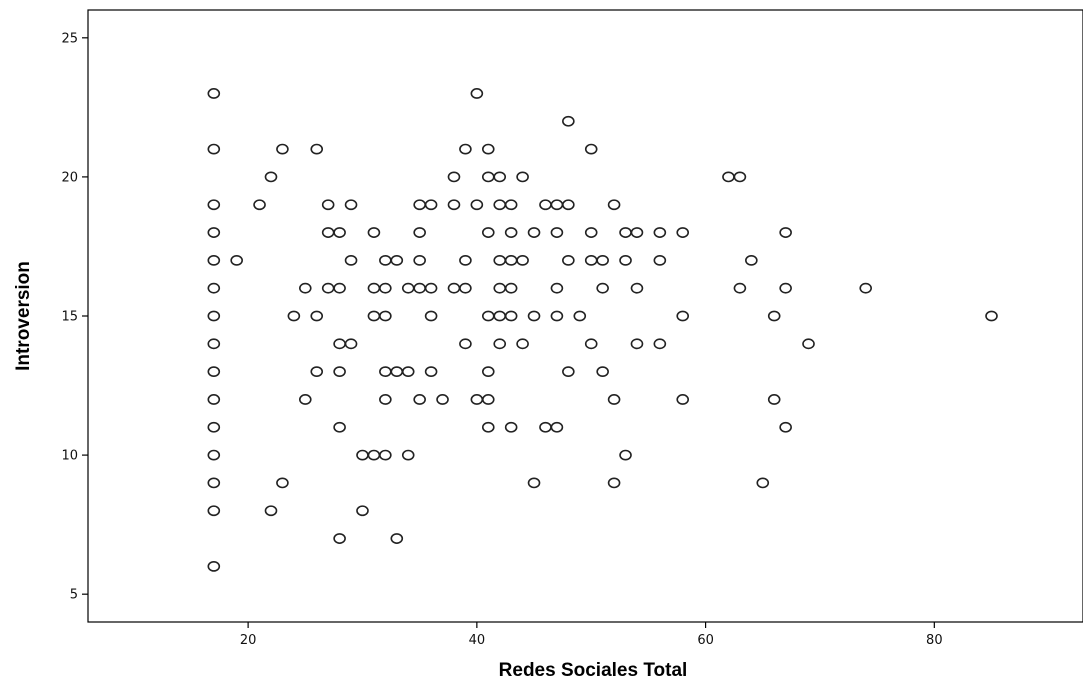  Describe the element at coordinates (74, 595) in the screenshot. I see `y-tick-label: 5` at that location.